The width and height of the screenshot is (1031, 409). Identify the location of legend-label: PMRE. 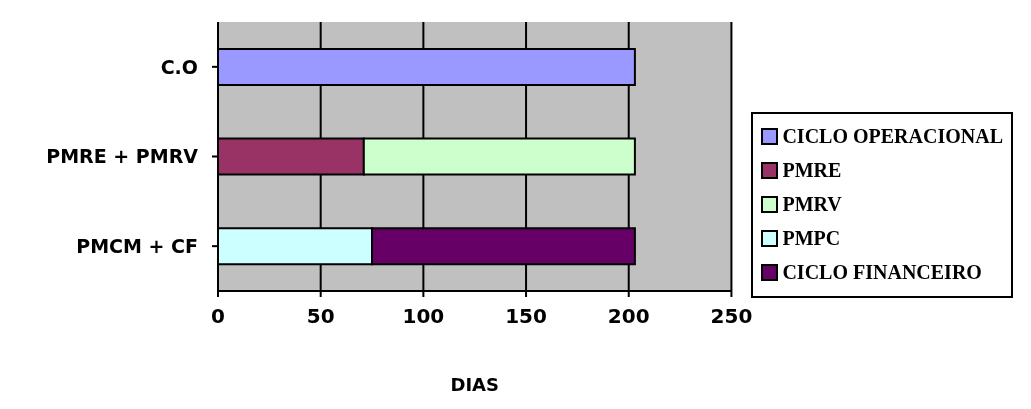
(812, 170).